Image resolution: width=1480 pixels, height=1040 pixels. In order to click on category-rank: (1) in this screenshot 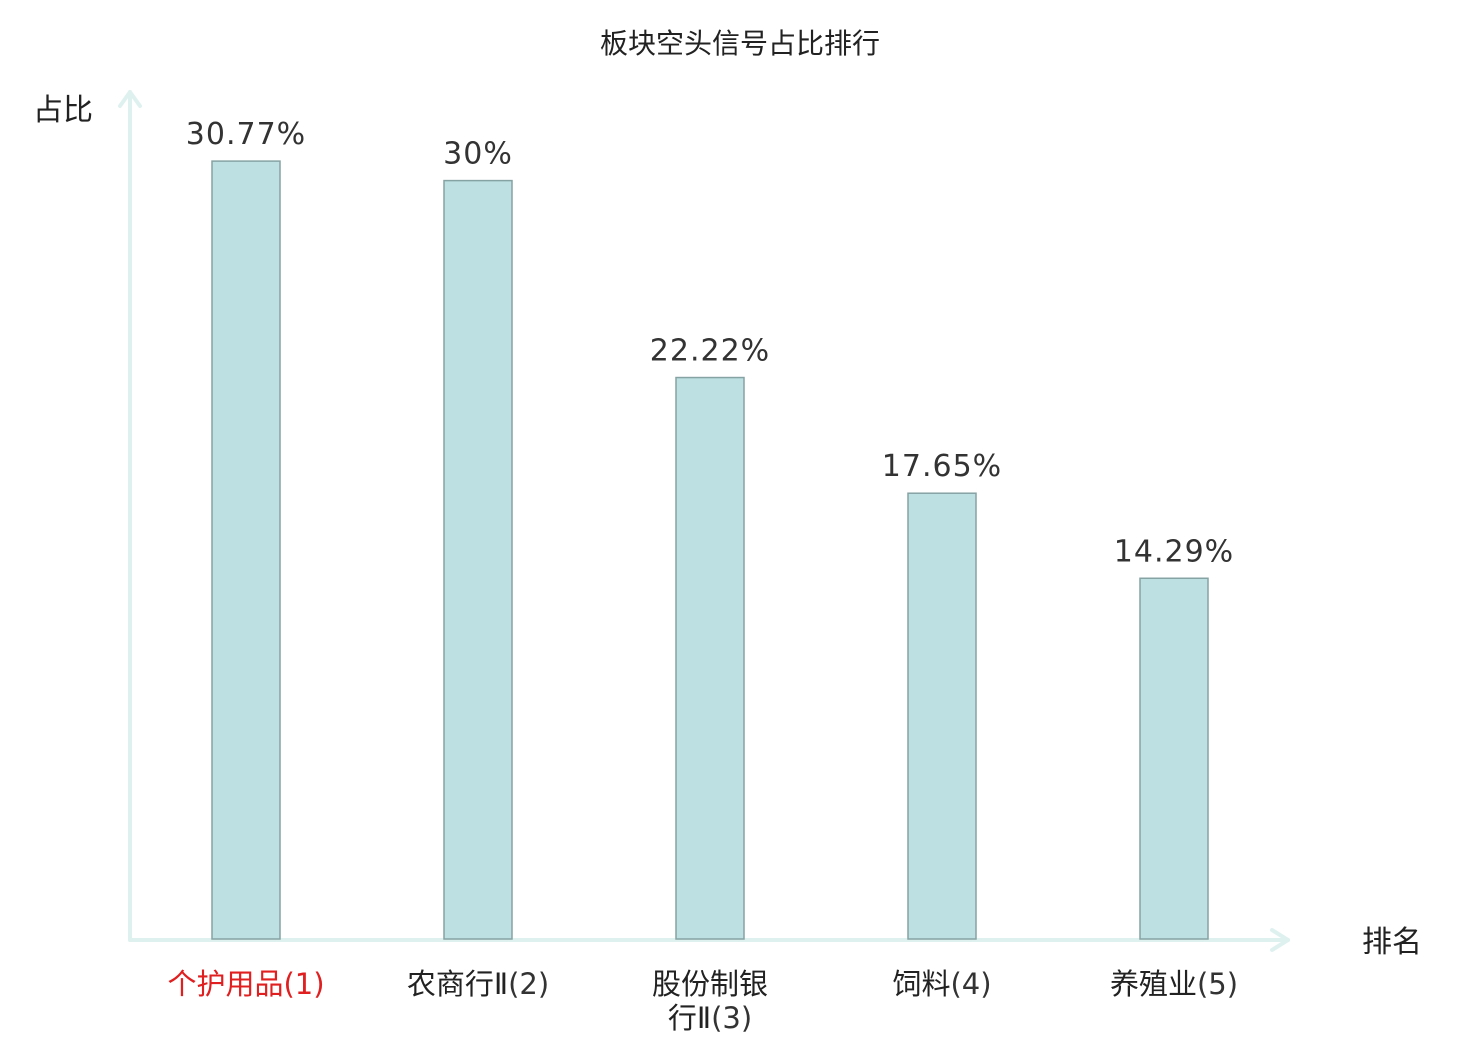, I will do `click(303, 984)`.